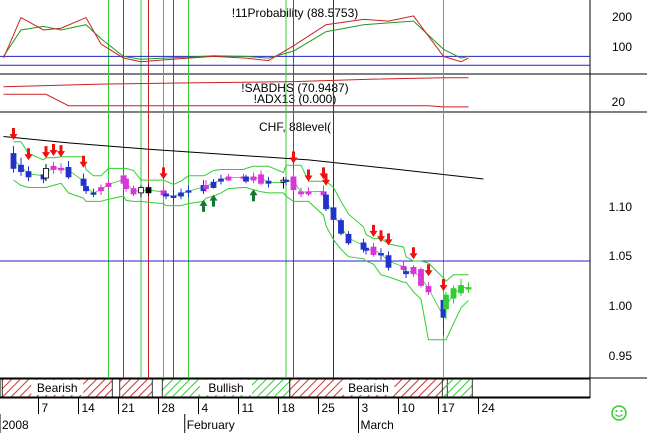 This screenshot has width=647, height=433. What do you see at coordinates (294, 88) in the screenshot?
I see `adx-panel-overlap-title: !SABDHS (70.9487)` at bounding box center [294, 88].